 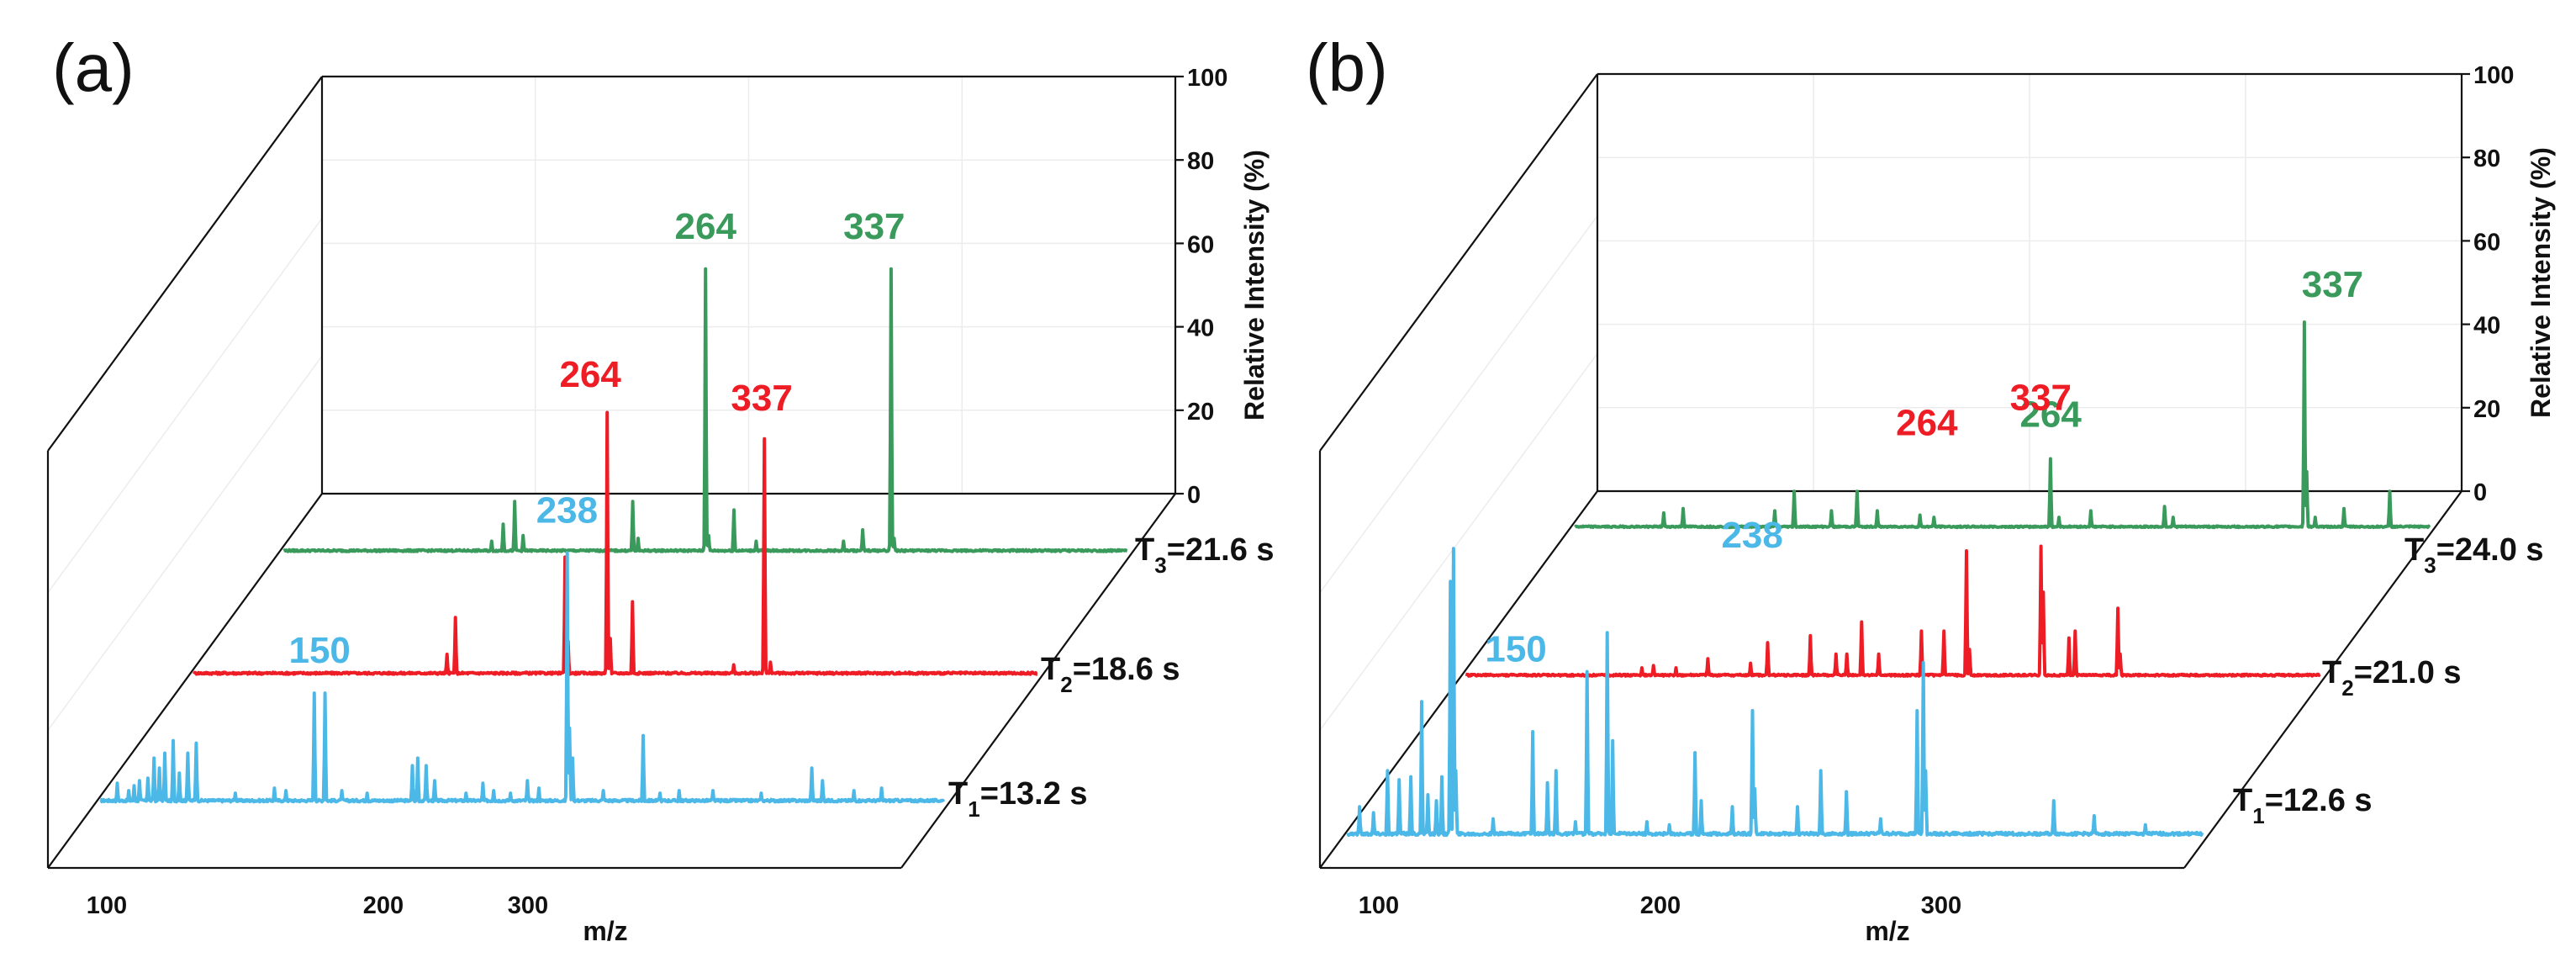 I want to click on trace-time-label: T1=12.6 s, so click(x=2303, y=806).